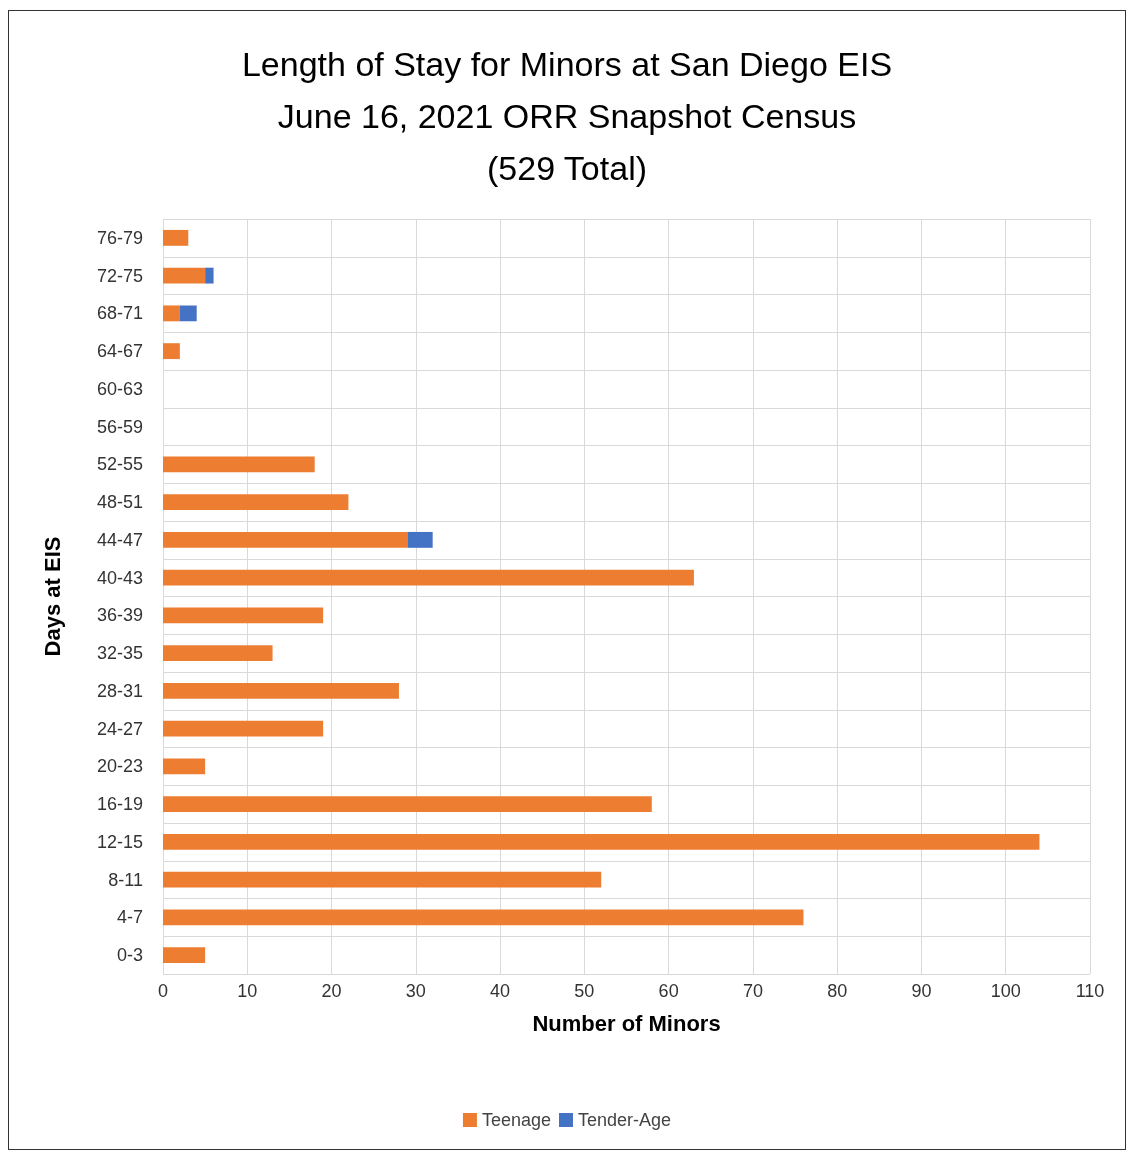 Image resolution: width=1129 pixels, height=1155 pixels. I want to click on y-tick-label: 8-11, so click(125, 879).